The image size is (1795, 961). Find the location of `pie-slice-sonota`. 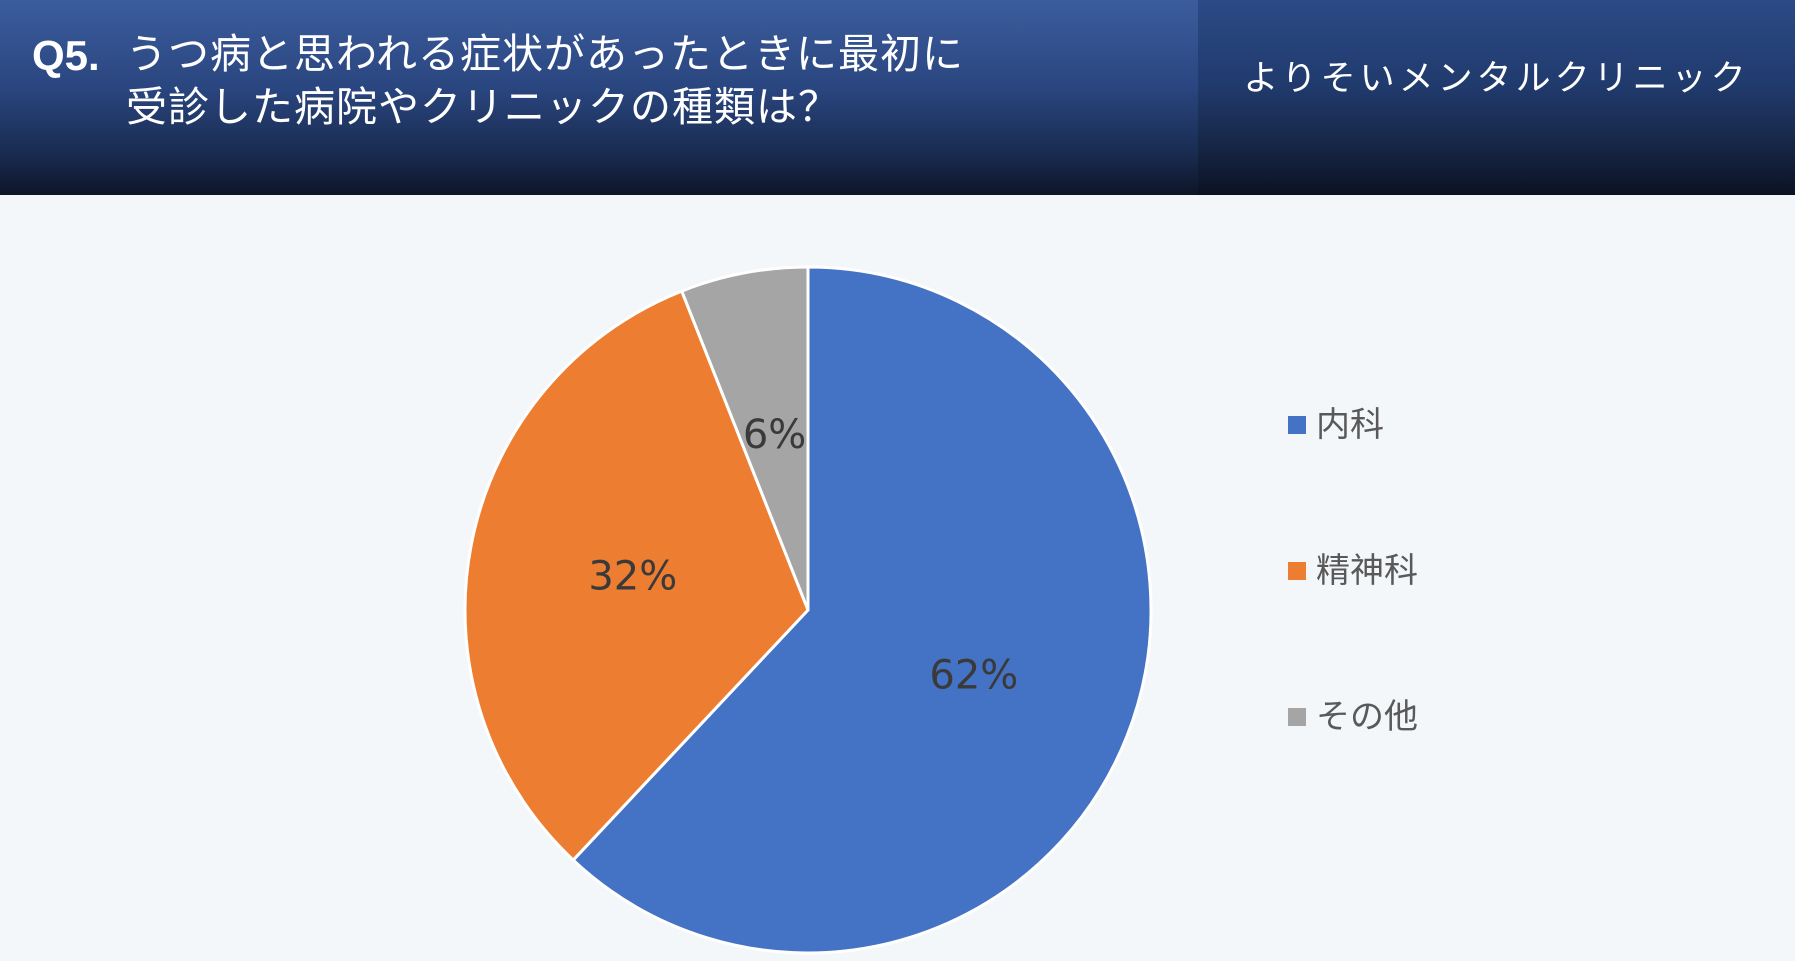

pie-slice-sonota is located at coordinates (745, 438).